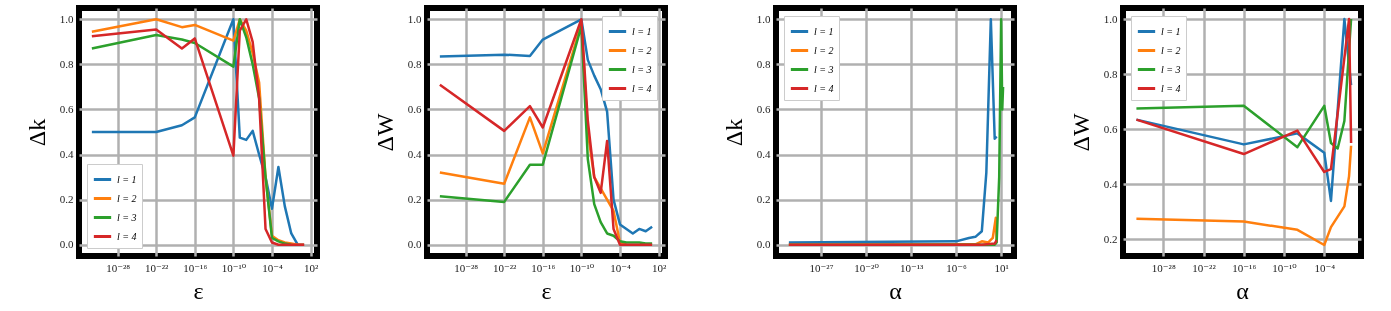 Image resolution: width=1391 pixels, height=311 pixels. Describe the element at coordinates (866, 267) in the screenshot. I see `x-tick-label: 10⁻²⁰` at that location.